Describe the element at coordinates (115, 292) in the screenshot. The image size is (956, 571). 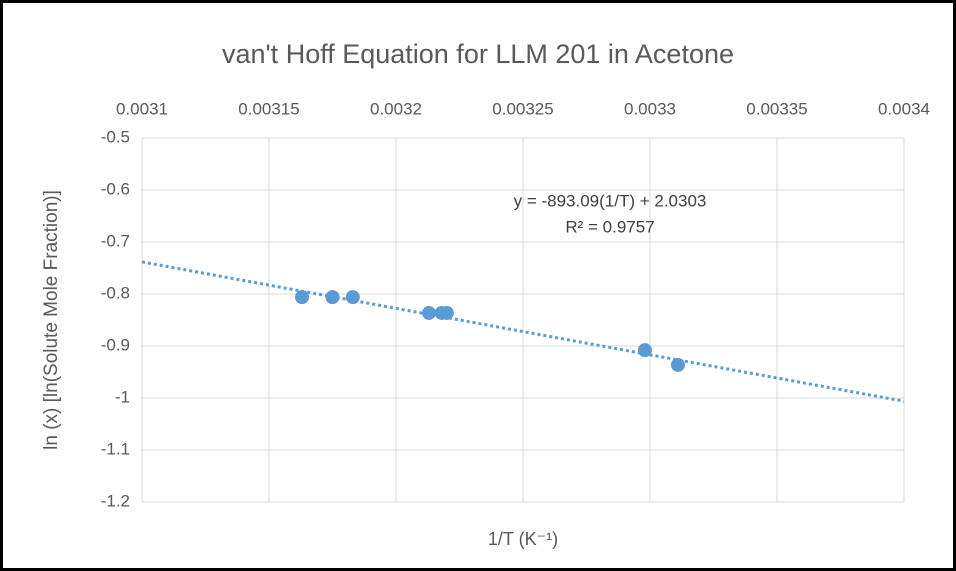
I see `y-tick-label: -0.8` at that location.